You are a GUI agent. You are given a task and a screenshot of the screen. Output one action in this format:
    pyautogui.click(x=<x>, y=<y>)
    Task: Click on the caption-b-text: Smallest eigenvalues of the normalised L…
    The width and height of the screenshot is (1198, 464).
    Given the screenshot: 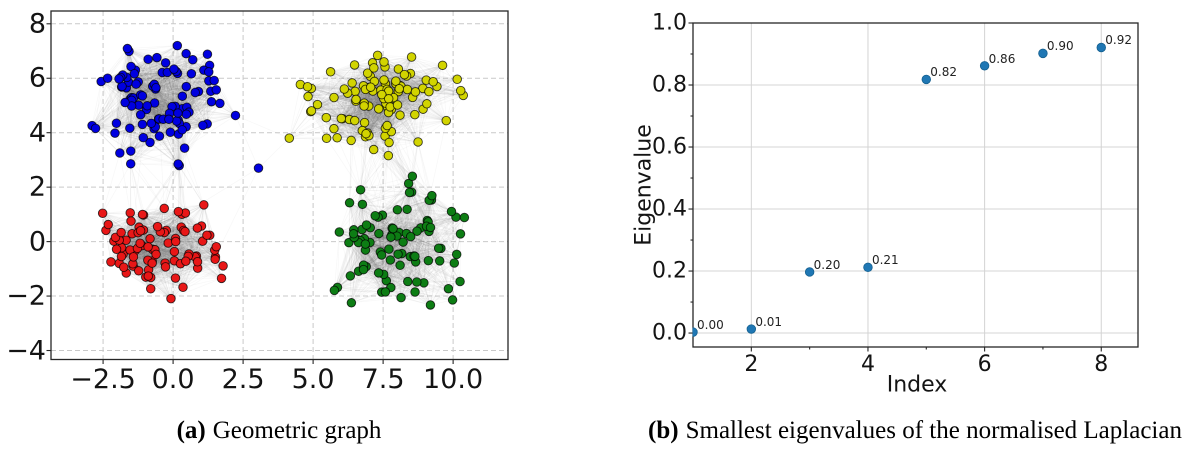 What is the action you would take?
    pyautogui.click(x=933, y=430)
    